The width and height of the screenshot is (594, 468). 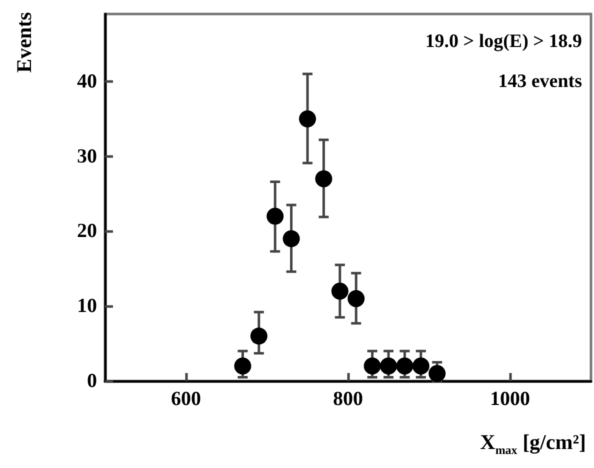 I want to click on y-axis-title: Events, so click(x=24, y=42).